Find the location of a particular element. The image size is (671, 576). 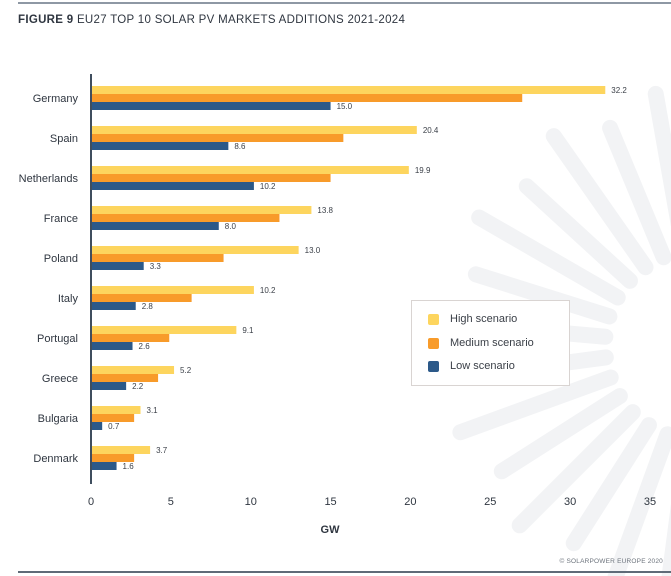

category-label: France is located at coordinates (61, 219).